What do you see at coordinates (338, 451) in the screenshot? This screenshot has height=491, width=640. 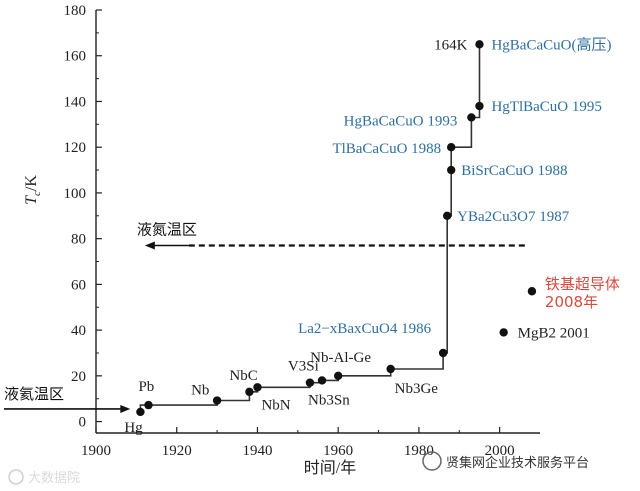 I see `x-tick-label: 1960` at bounding box center [338, 451].